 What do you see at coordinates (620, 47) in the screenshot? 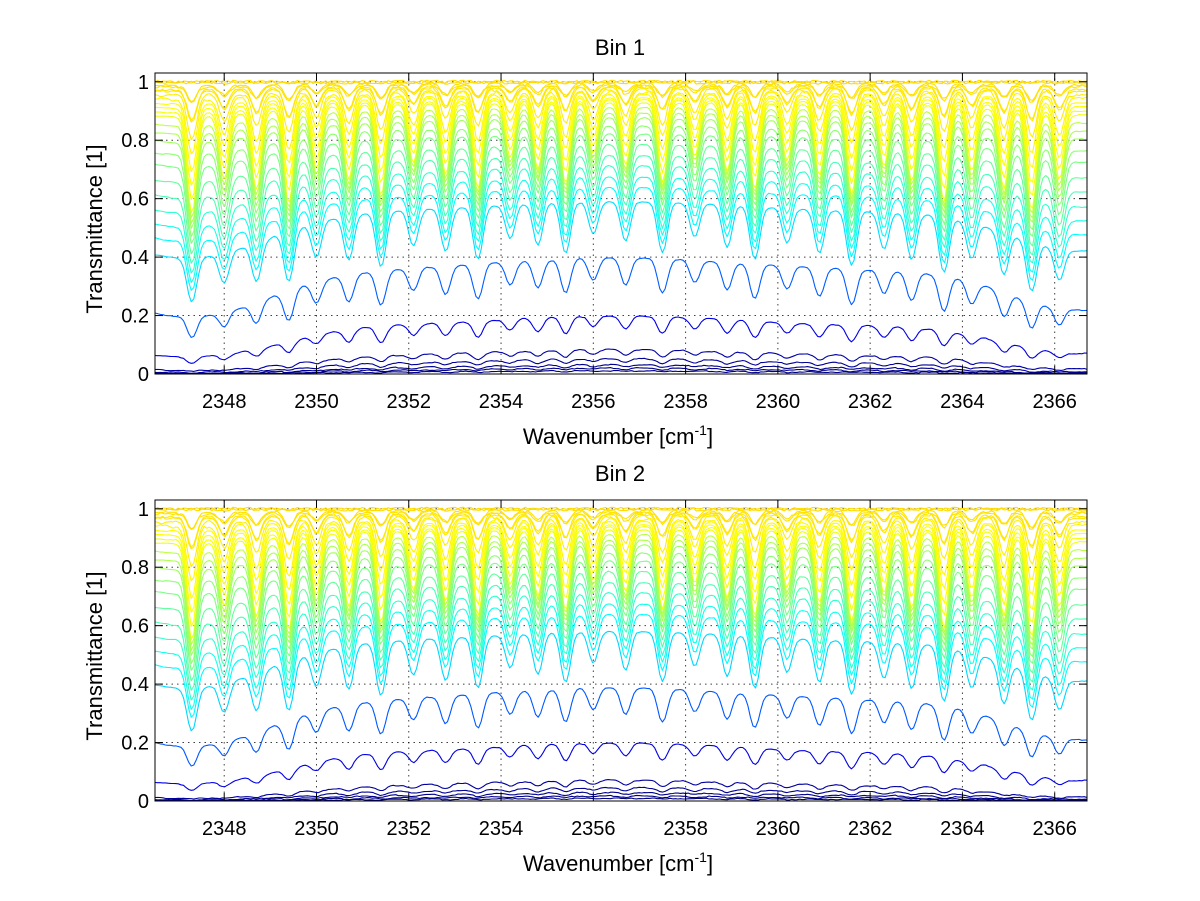
I see `chart-title: Bin 1` at bounding box center [620, 47].